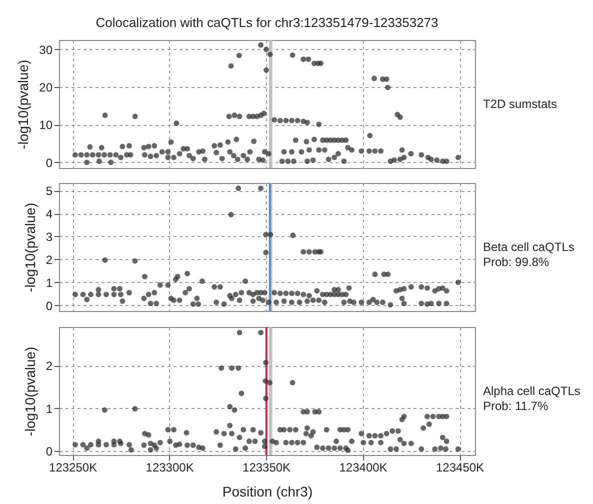  I want to click on y-tick-label: 10, so click(46, 125).